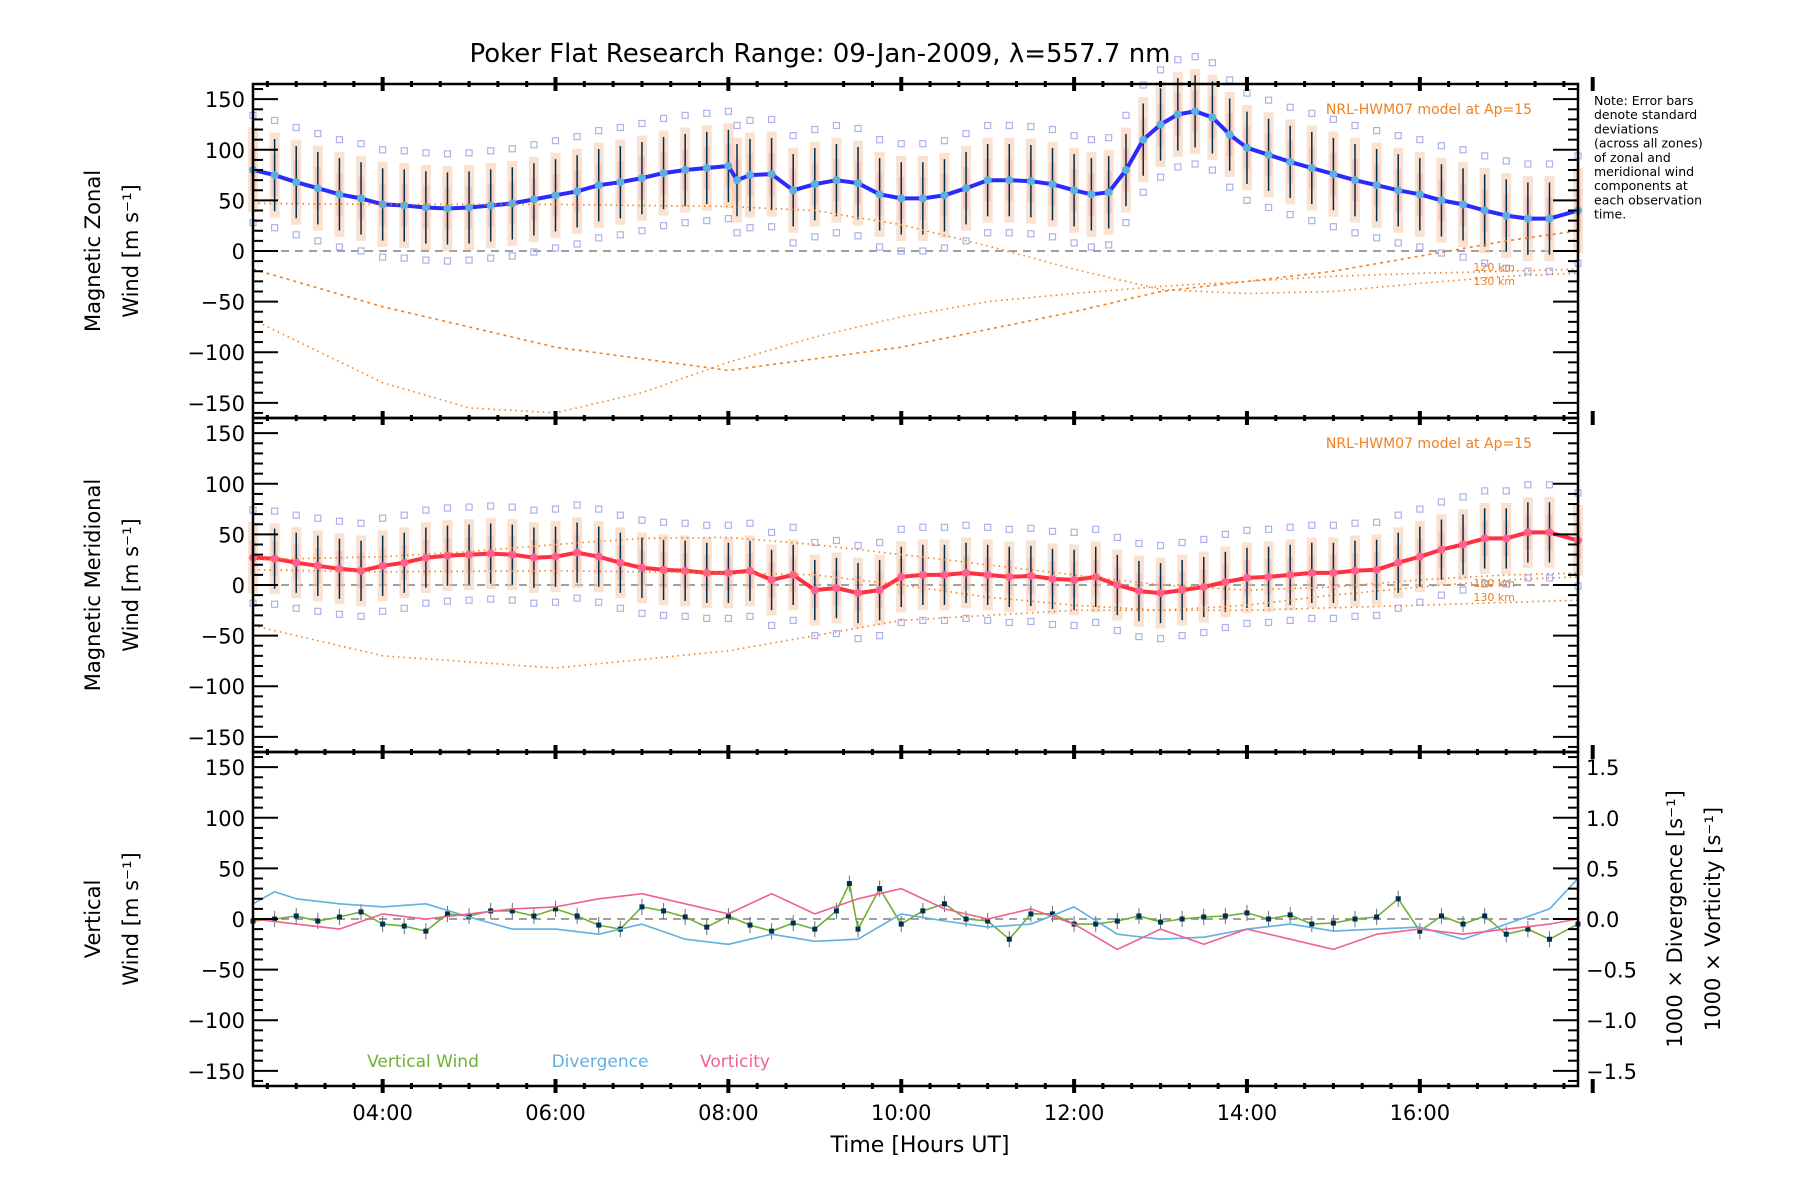  What do you see at coordinates (216, 1072) in the screenshot?
I see `y-tick-label: −150` at bounding box center [216, 1072].